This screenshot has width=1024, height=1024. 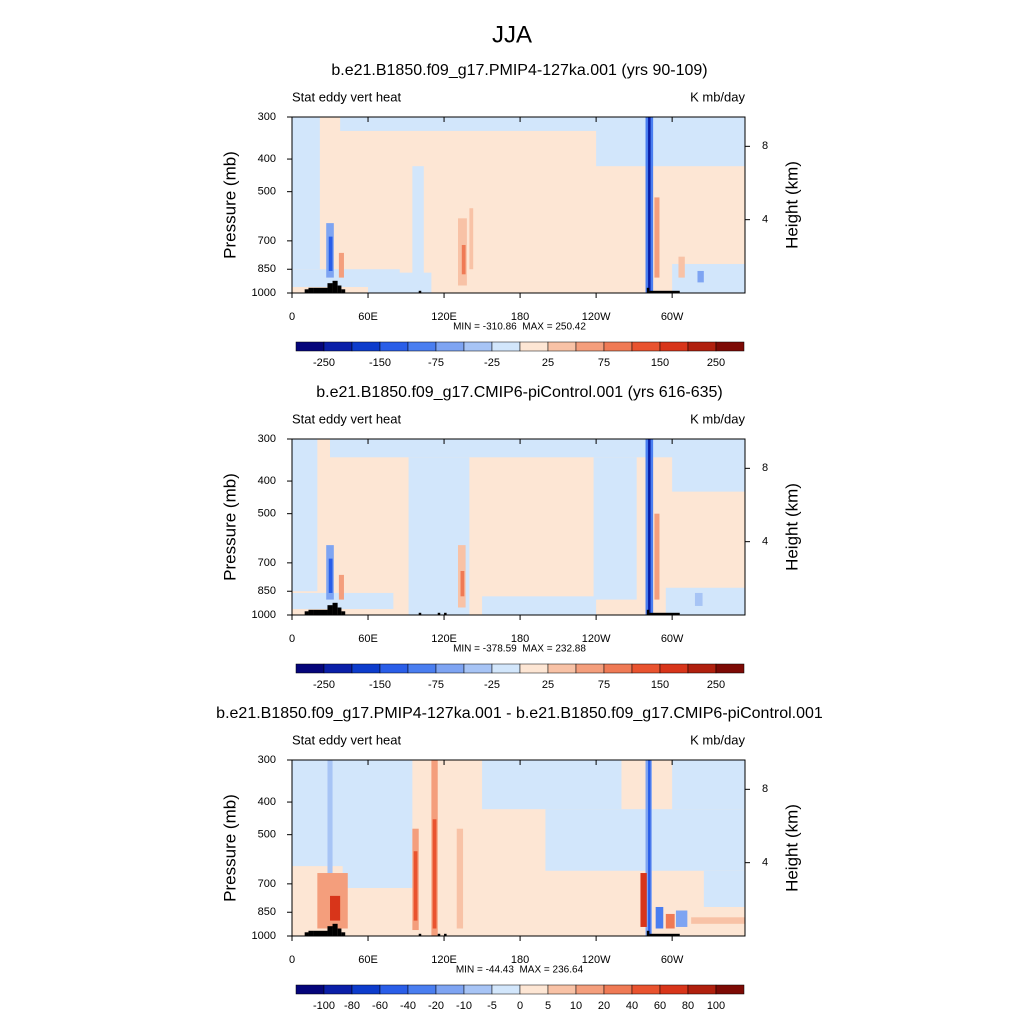 I want to click on y-axis-label: Pressure (mb), so click(x=229, y=205).